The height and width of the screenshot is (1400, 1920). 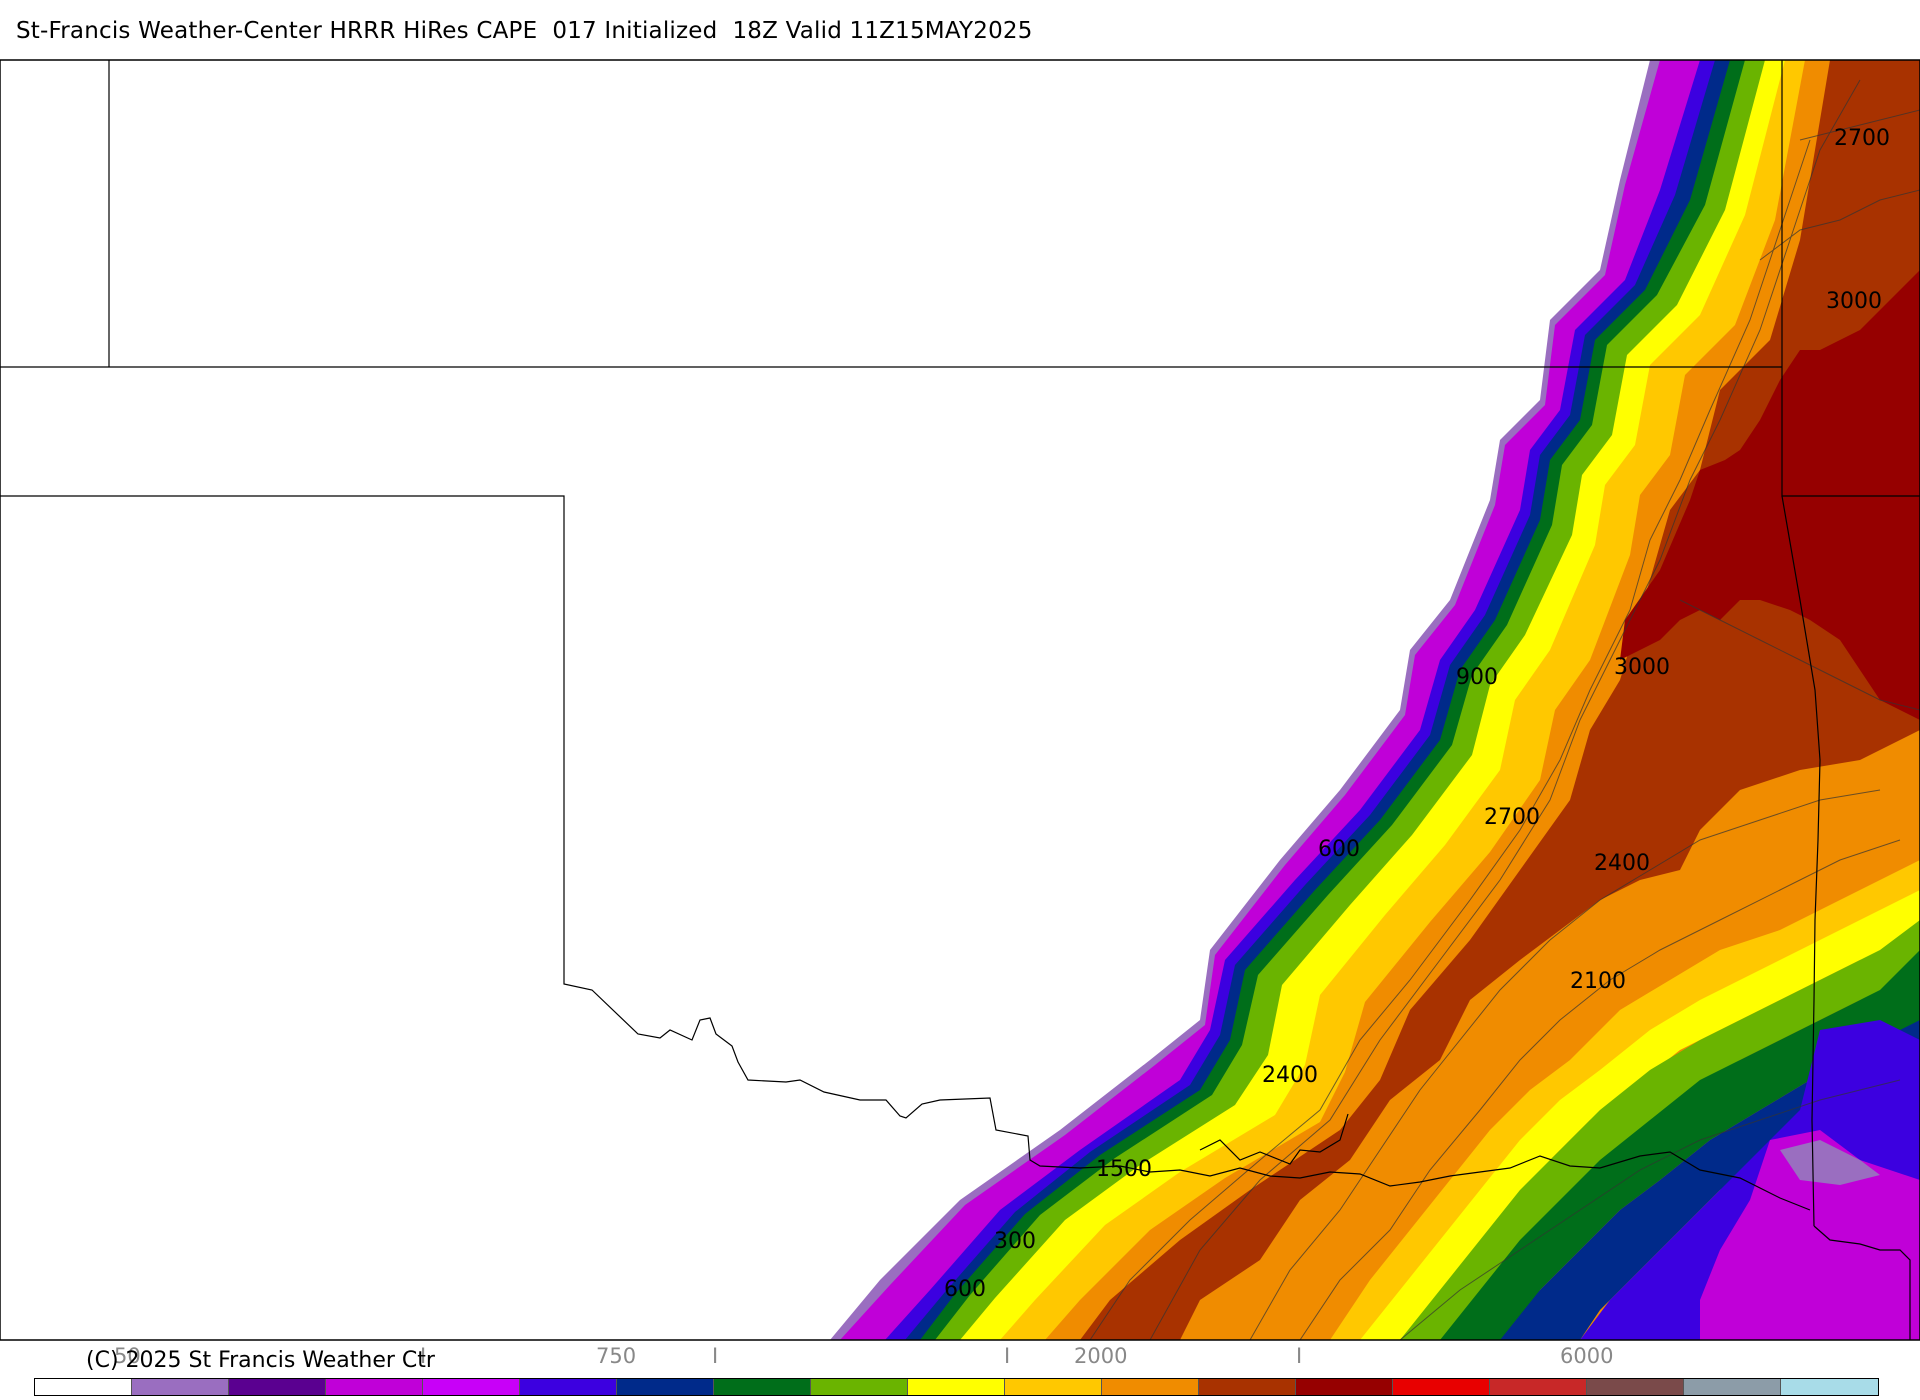 I want to click on band-1250-south, so click(x=1680, y=1145).